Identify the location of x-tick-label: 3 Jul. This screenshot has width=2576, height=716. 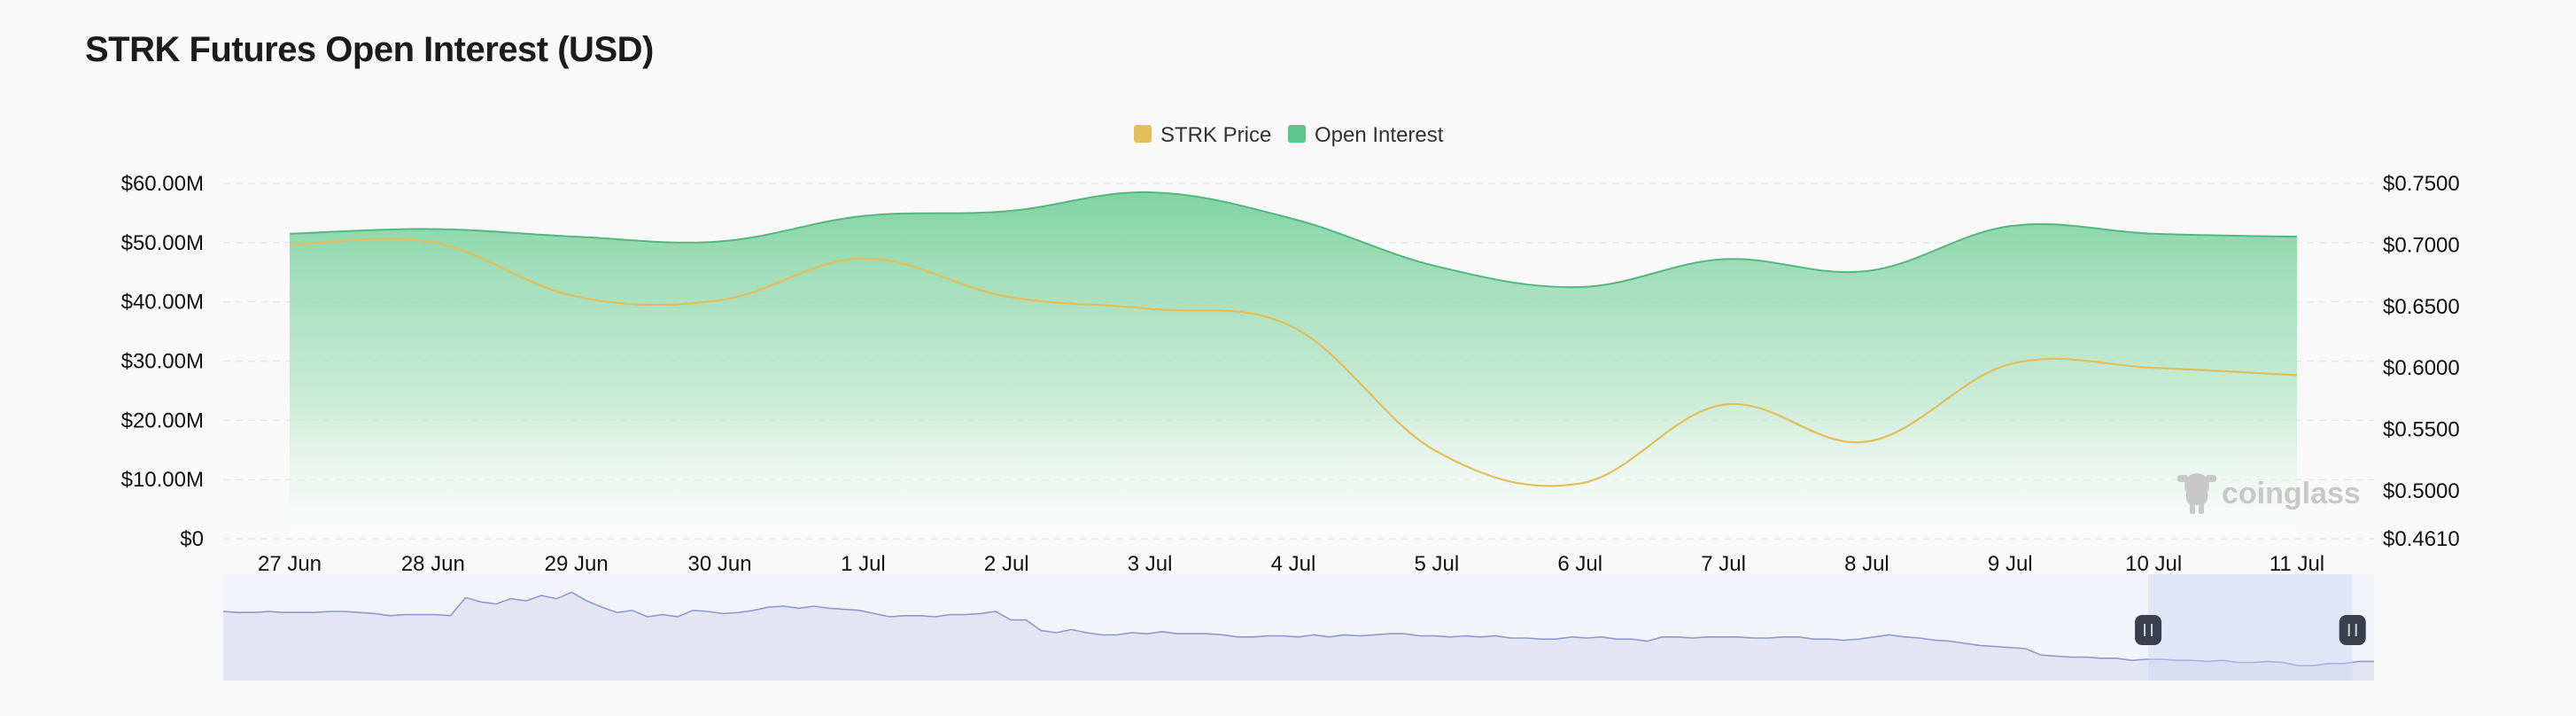
(1150, 564).